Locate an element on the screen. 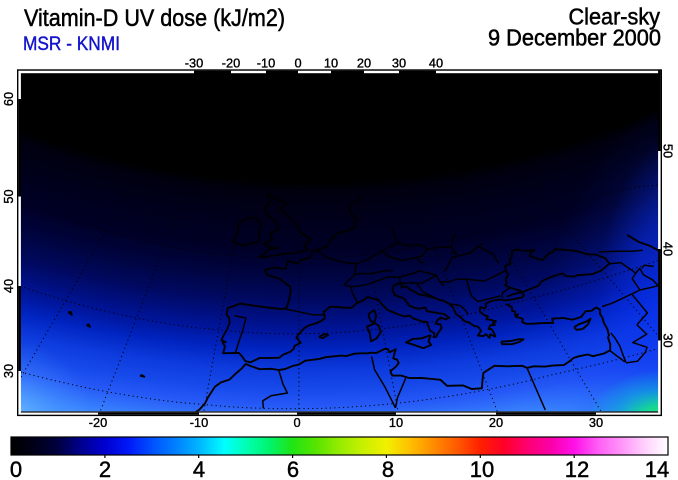 The image size is (678, 480). svg-text: 8 is located at coordinates (388, 468).